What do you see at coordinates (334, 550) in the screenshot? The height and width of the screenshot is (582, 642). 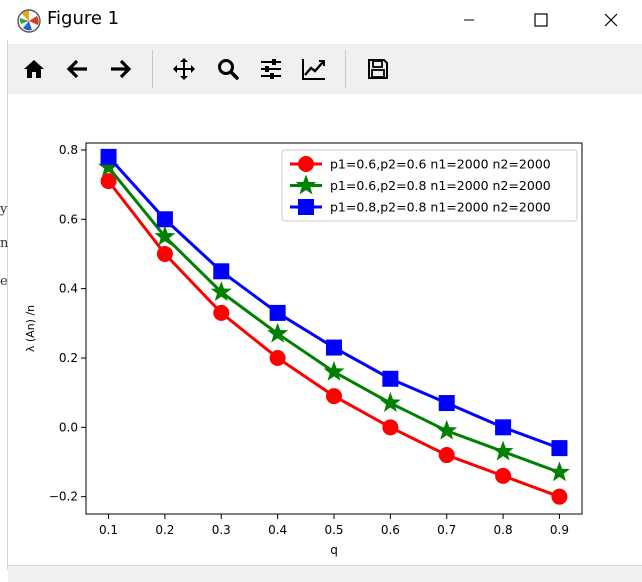 I see `x-axis-label: q` at bounding box center [334, 550].